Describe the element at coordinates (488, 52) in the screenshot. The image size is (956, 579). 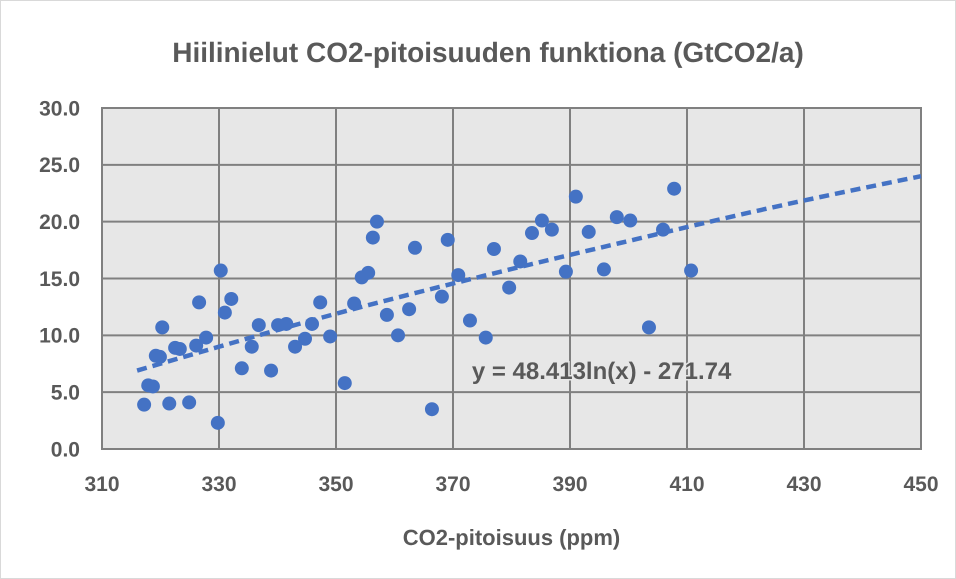
I see `chart-title: Hiilinielut CO2-pitoisuuden funktiona (GtCO2/a)` at that location.